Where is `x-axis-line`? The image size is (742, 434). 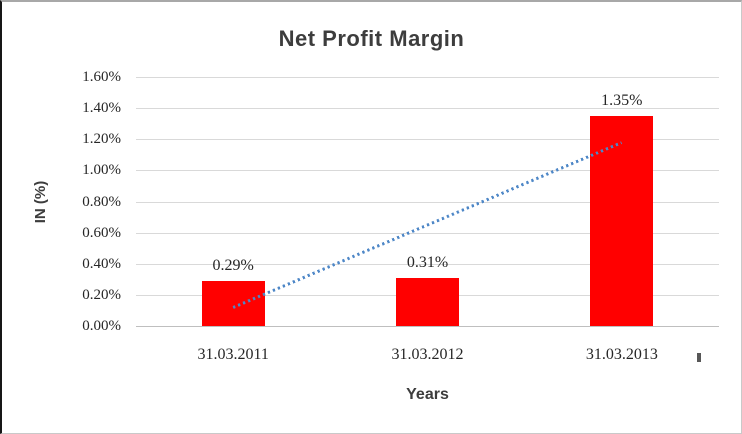 x-axis-line is located at coordinates (427, 326).